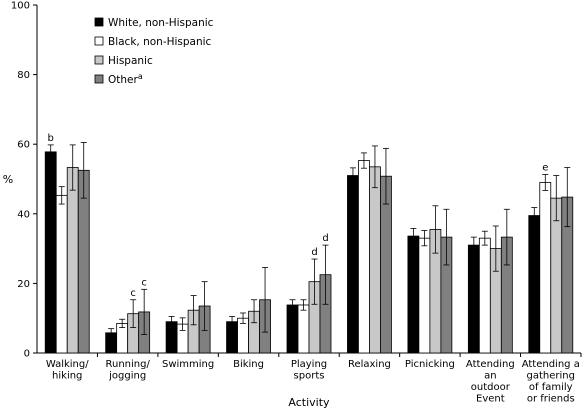  I want to click on y-tick-label: 0, so click(27, 354).